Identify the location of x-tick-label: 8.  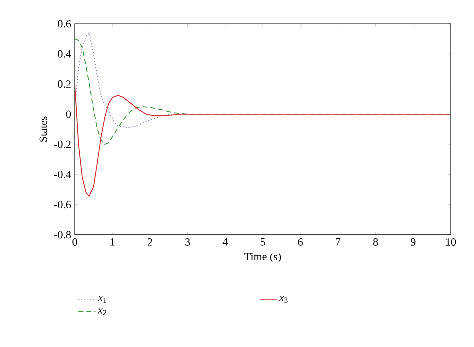
(375, 242).